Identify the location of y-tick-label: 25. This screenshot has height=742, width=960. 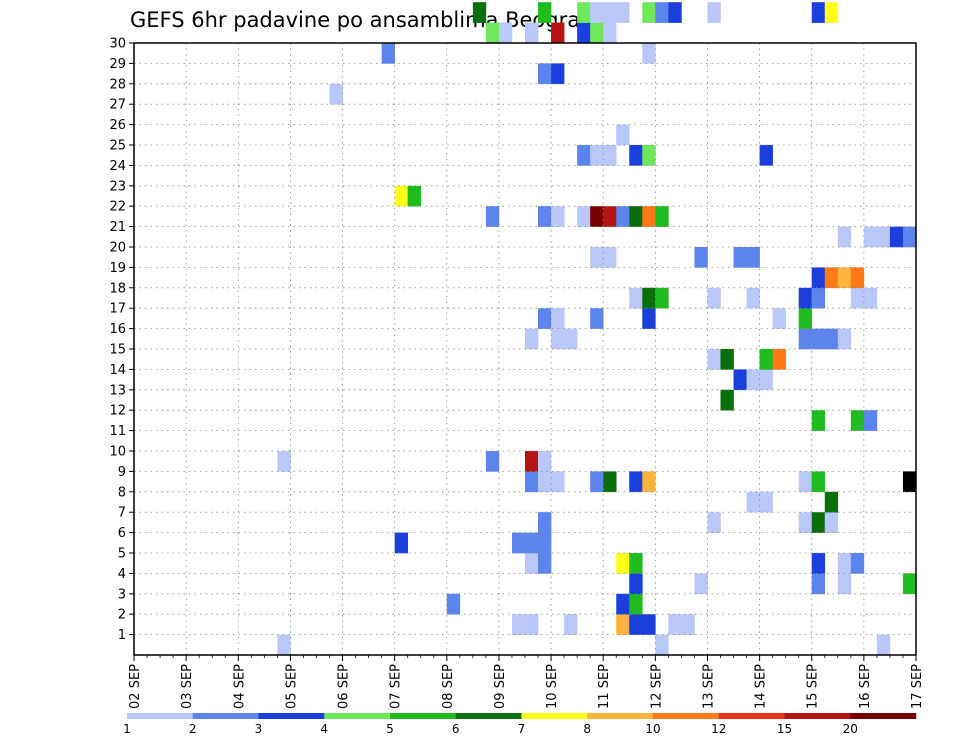
(117, 146).